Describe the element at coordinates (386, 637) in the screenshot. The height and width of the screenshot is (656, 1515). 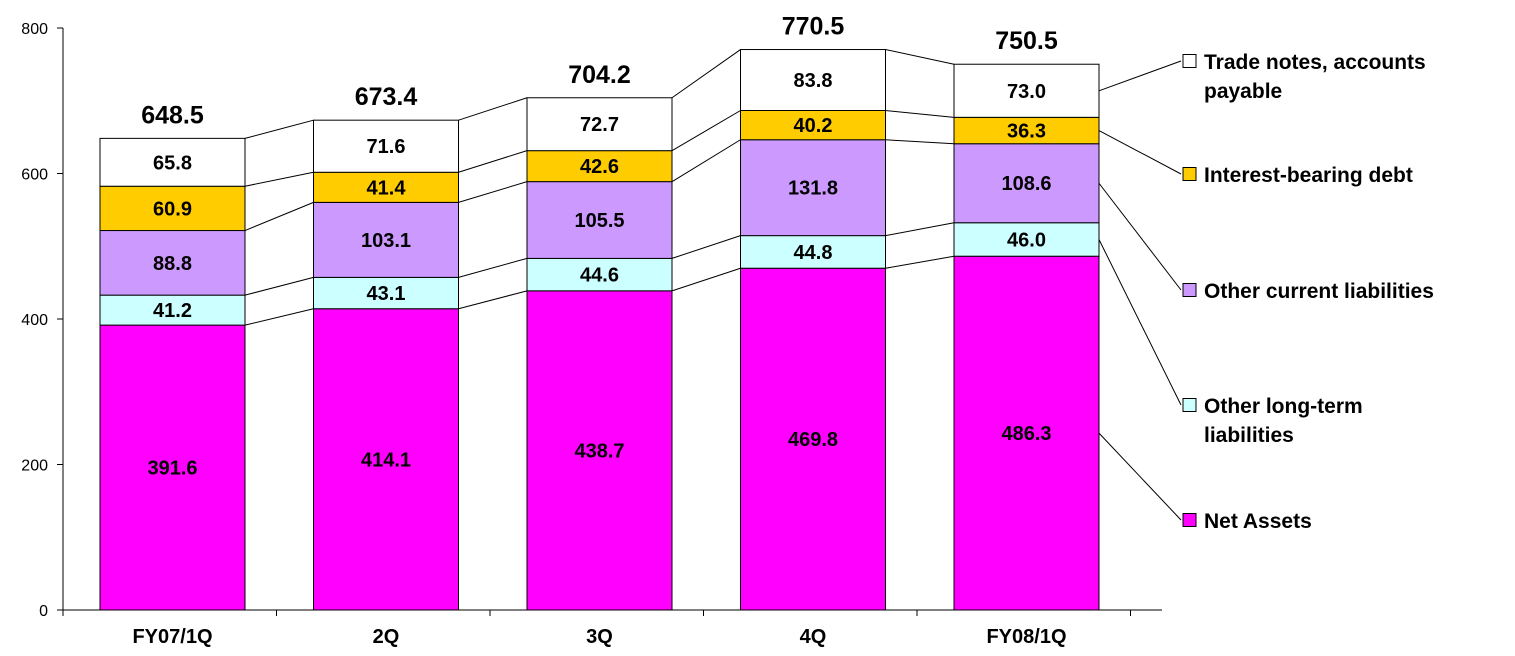
I see `category-label: 2Q` at that location.